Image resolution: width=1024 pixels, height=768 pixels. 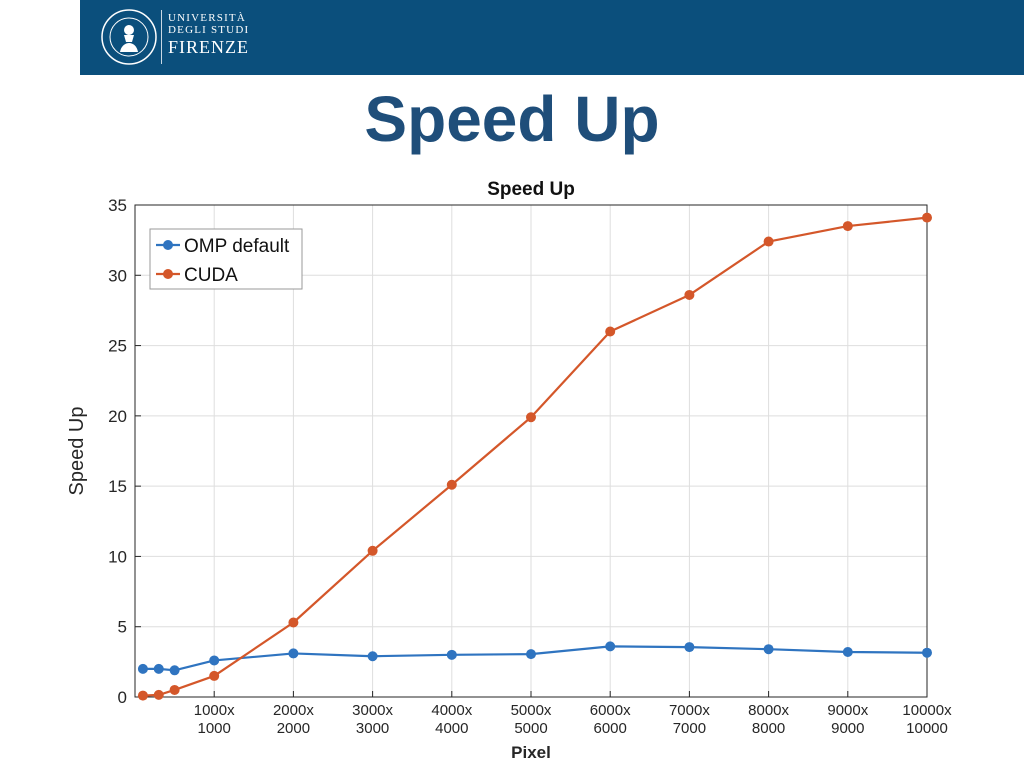 What do you see at coordinates (209, 29) in the screenshot?
I see `logo-line-2: DEGLI STUDI` at bounding box center [209, 29].